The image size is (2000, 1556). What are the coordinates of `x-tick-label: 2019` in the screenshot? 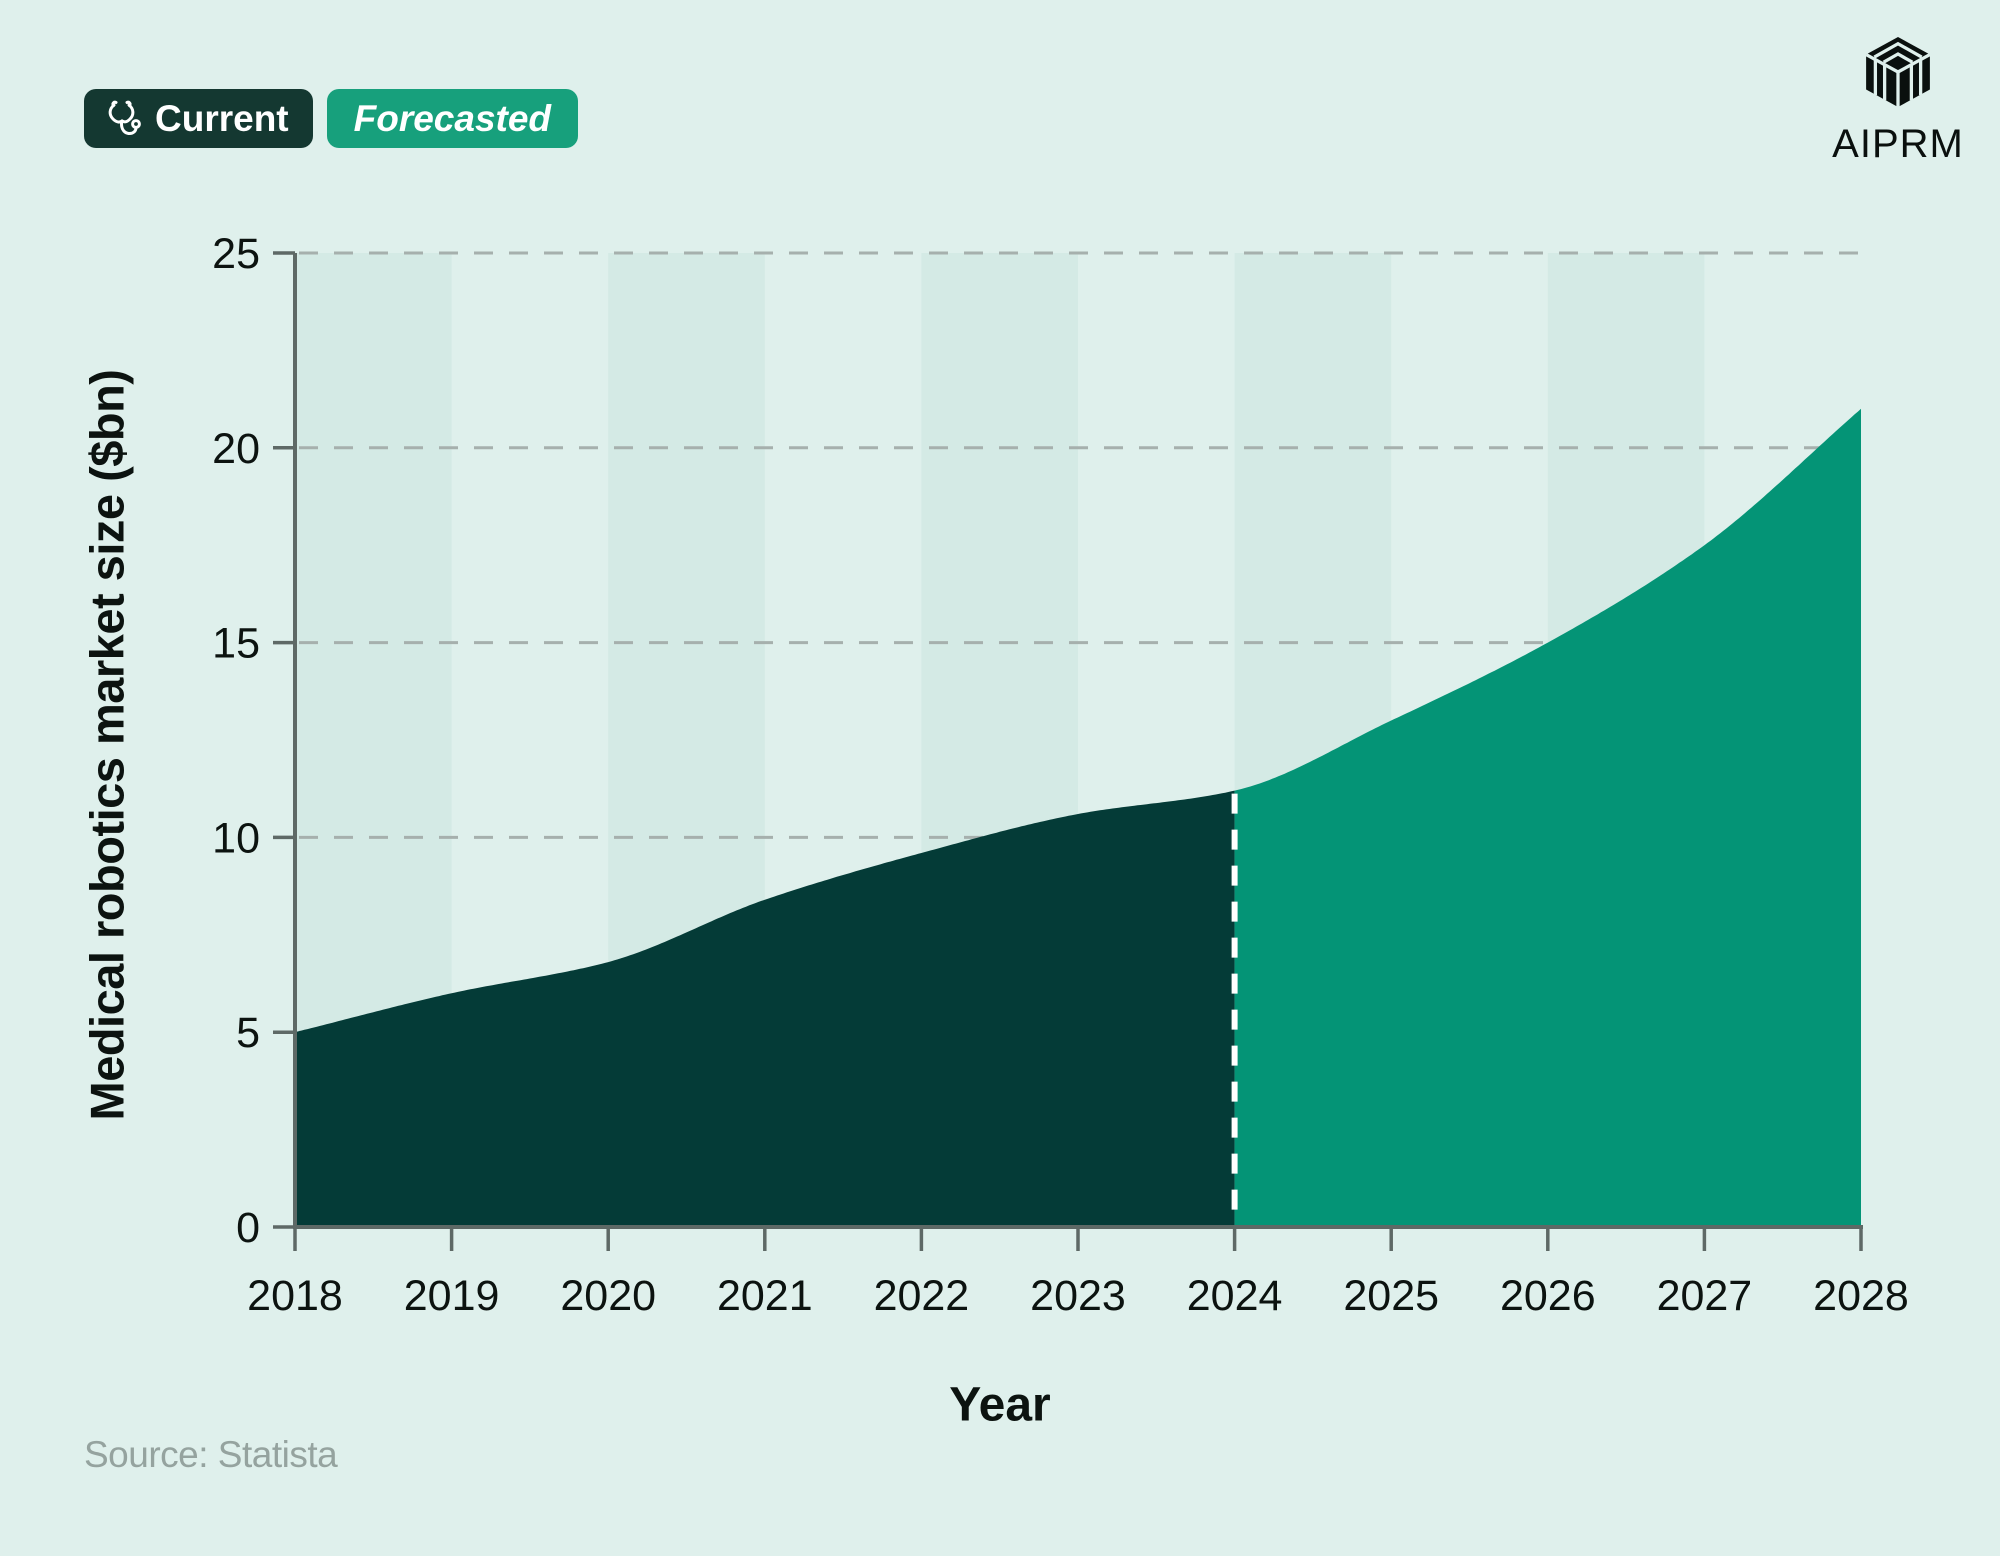 It's located at (452, 1296).